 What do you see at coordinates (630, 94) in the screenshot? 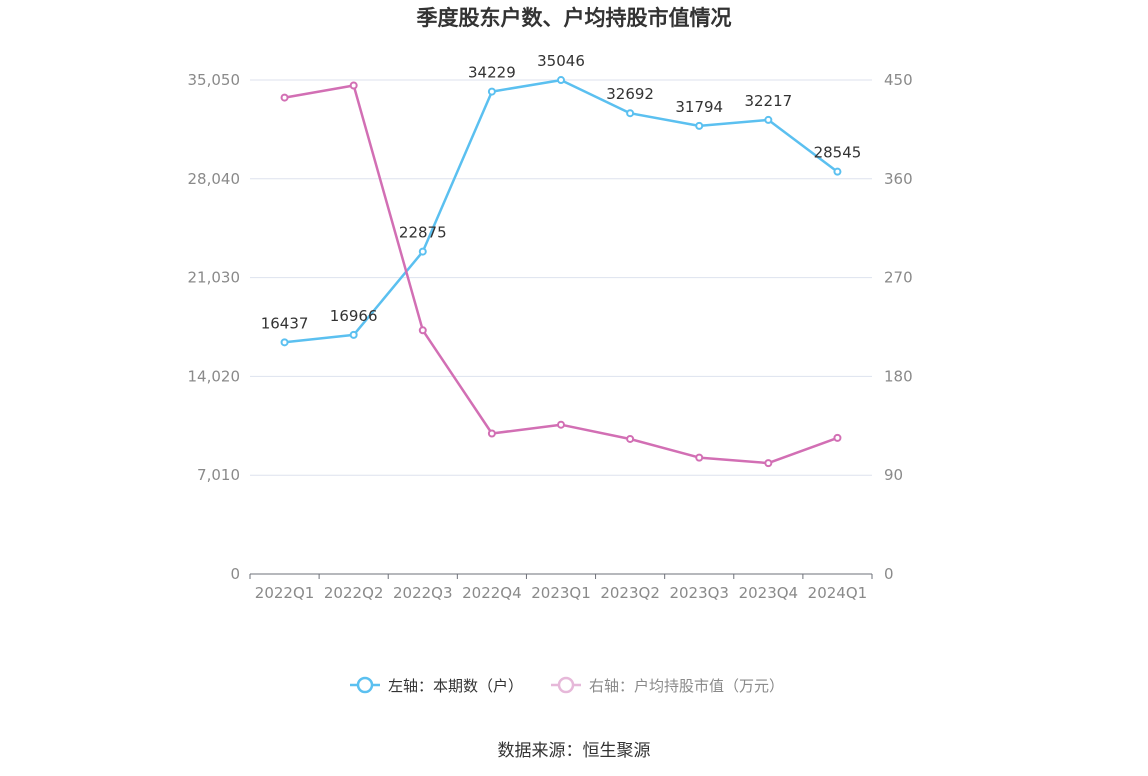
I see `data-label: 32692` at bounding box center [630, 94].